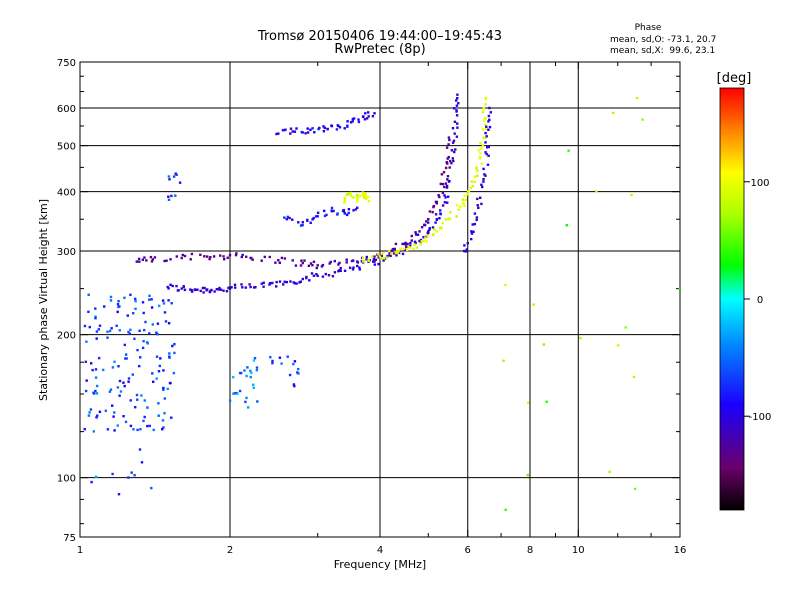 Image resolution: width=800 pixels, height=600 pixels. I want to click on colorbar-tick-label: 0, so click(760, 300).